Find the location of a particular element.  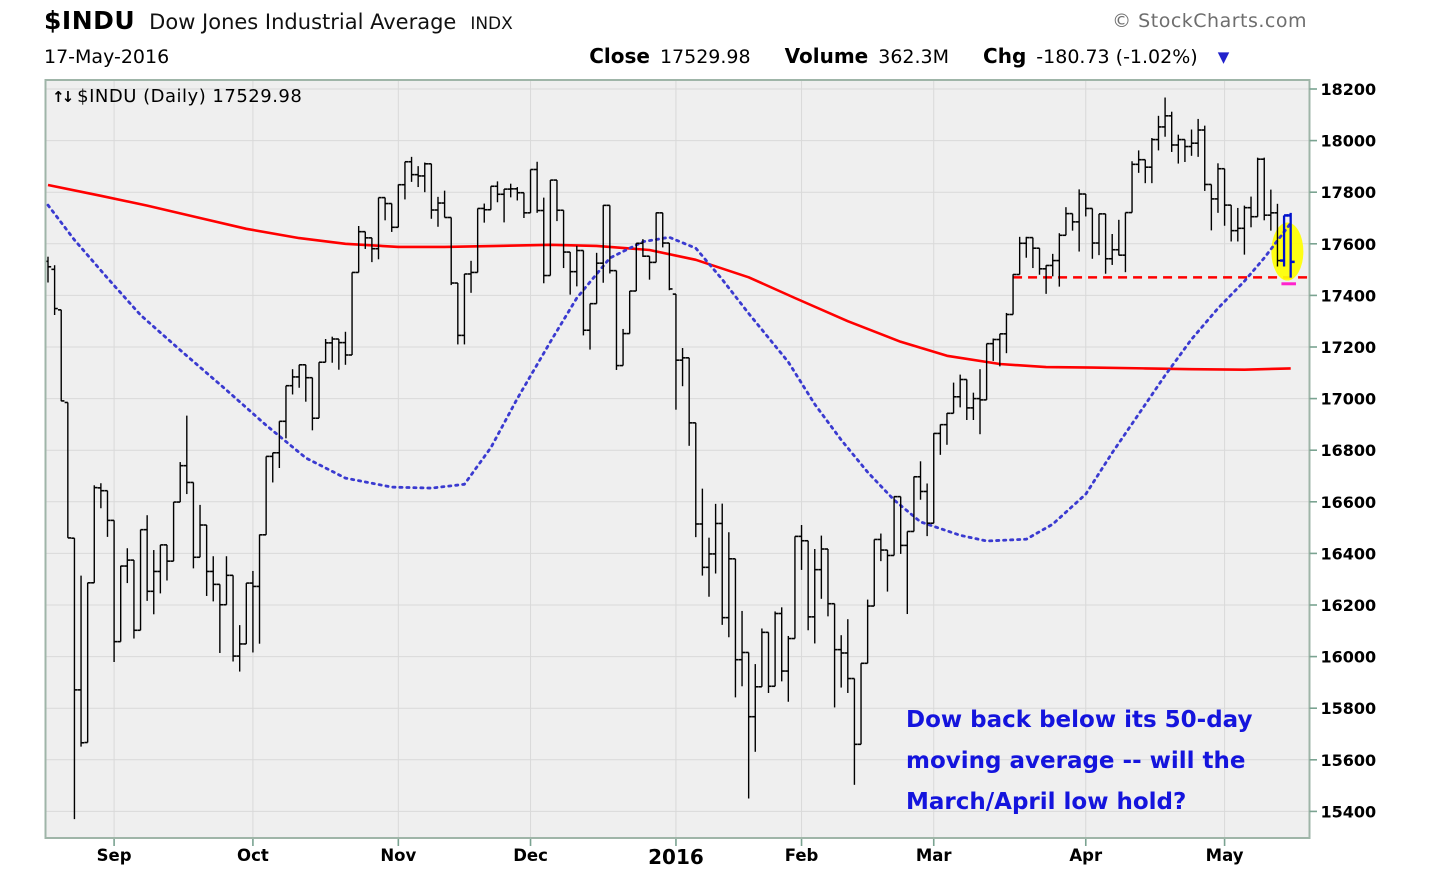

change-down-triangle-icon: ▼ is located at coordinates (1223, 57).